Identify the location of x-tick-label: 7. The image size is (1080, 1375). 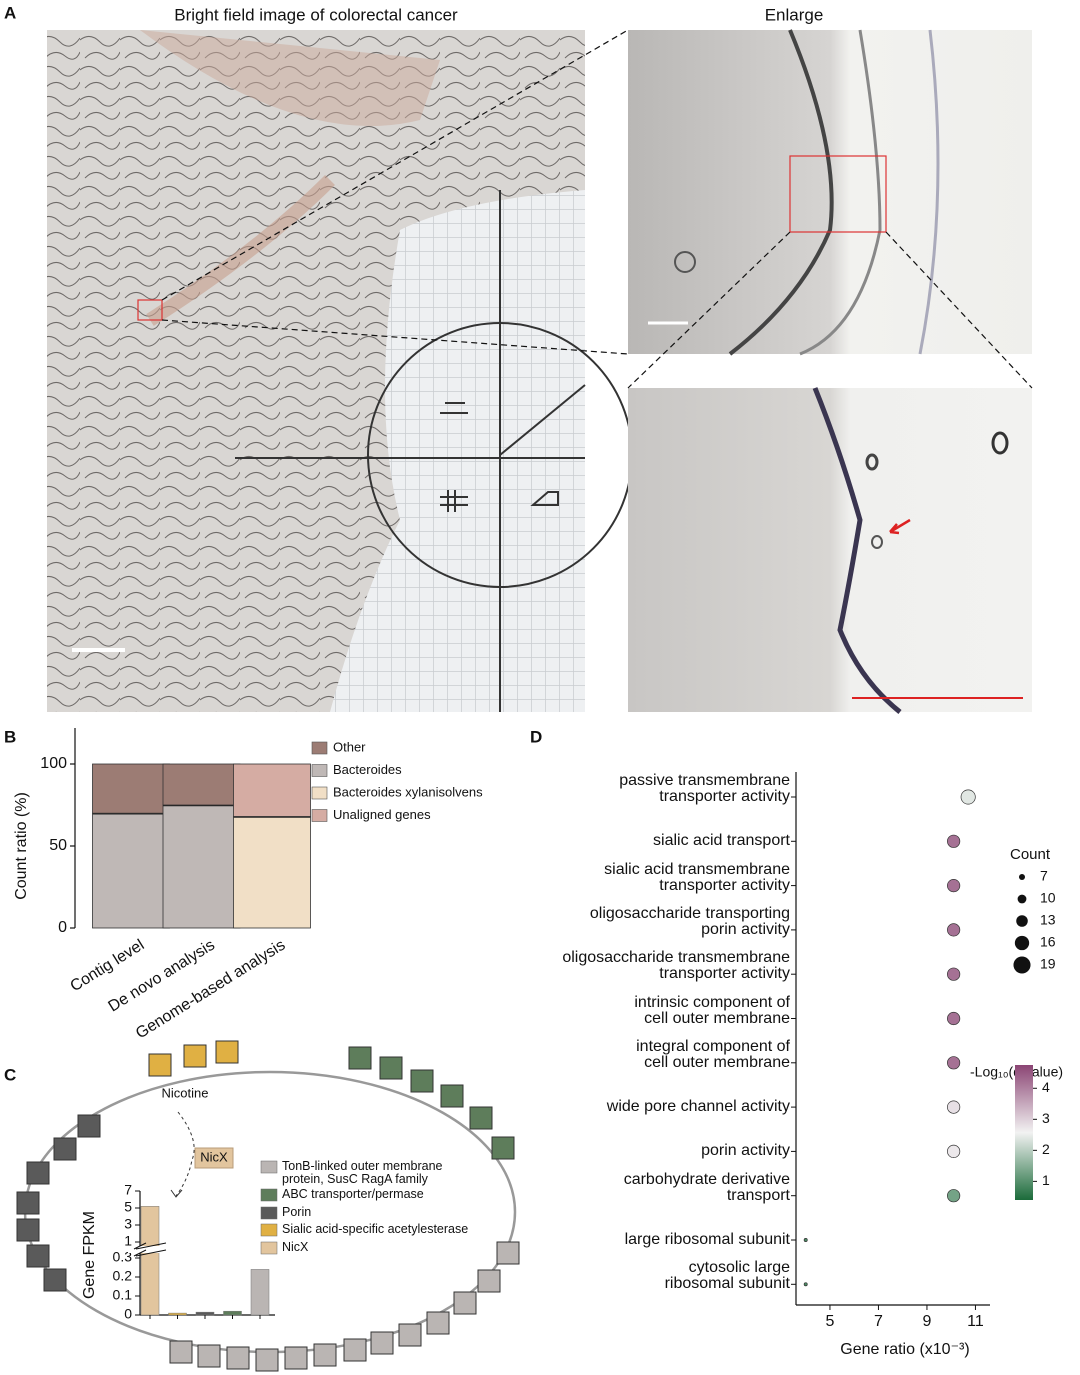
(878, 1321).